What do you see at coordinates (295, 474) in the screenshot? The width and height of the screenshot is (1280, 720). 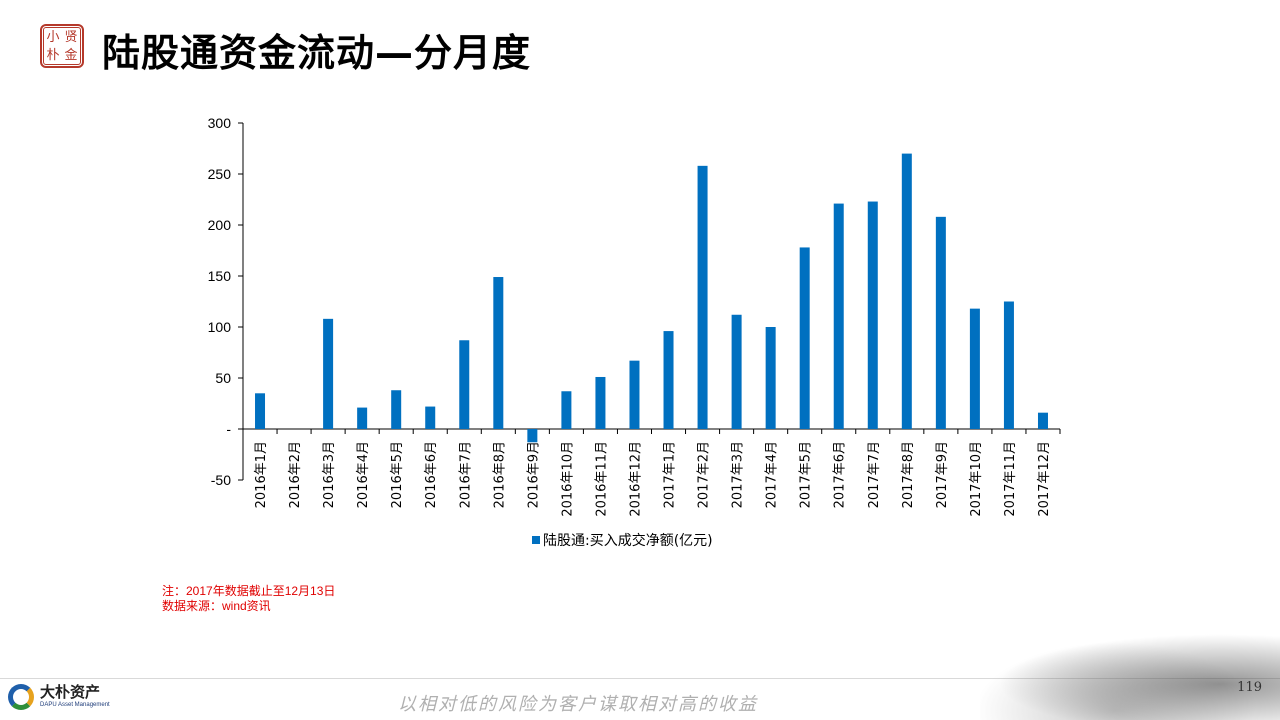 I see `x-tick-label: 2016年2月` at bounding box center [295, 474].